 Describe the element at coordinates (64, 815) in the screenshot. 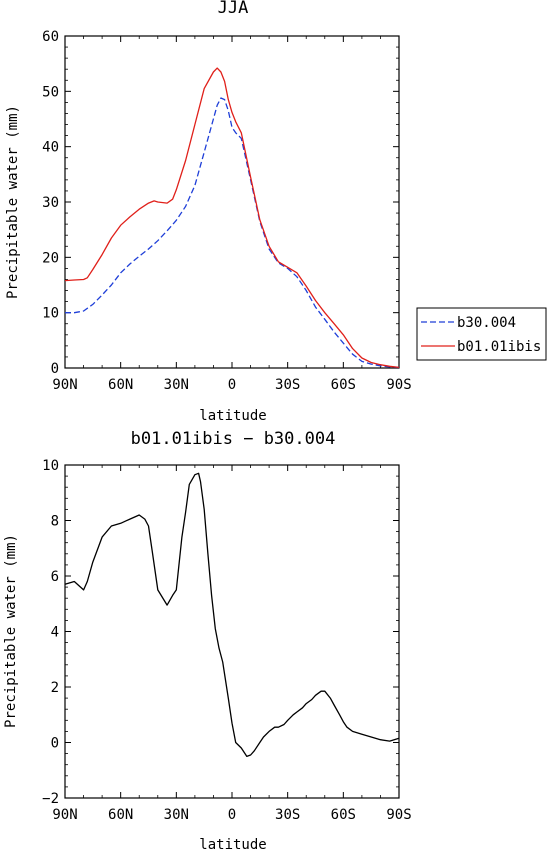

I see `bottom-x-tick-label: 90N` at that location.